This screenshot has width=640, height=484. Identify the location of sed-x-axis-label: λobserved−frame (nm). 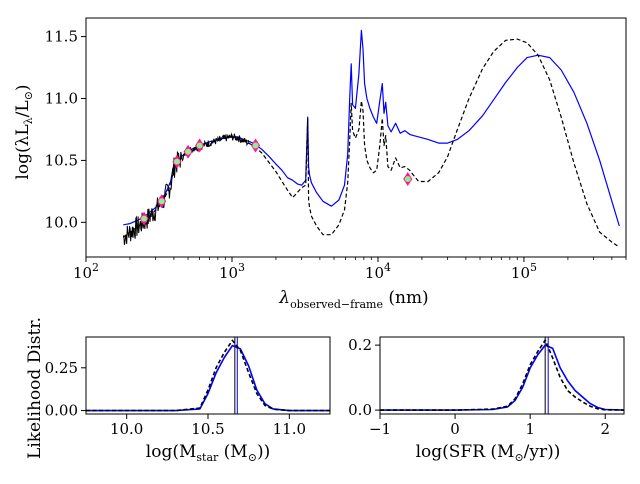
(353, 299).